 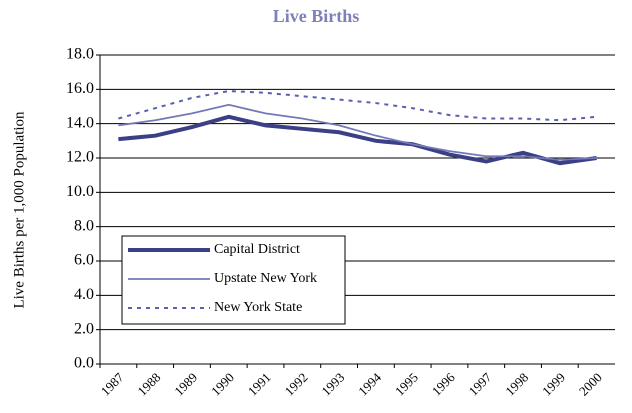 I want to click on x-tick-label: 1991, so click(x=259, y=384).